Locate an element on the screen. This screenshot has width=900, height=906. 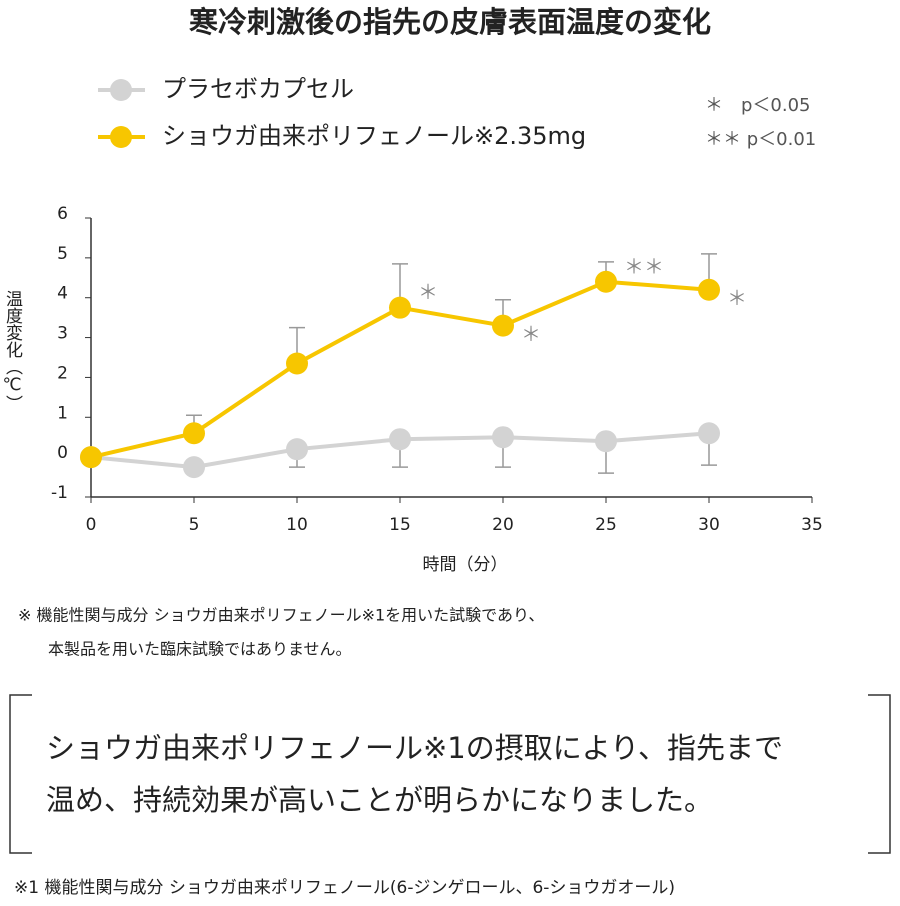
y-tick-label: 1 is located at coordinates (62, 413).